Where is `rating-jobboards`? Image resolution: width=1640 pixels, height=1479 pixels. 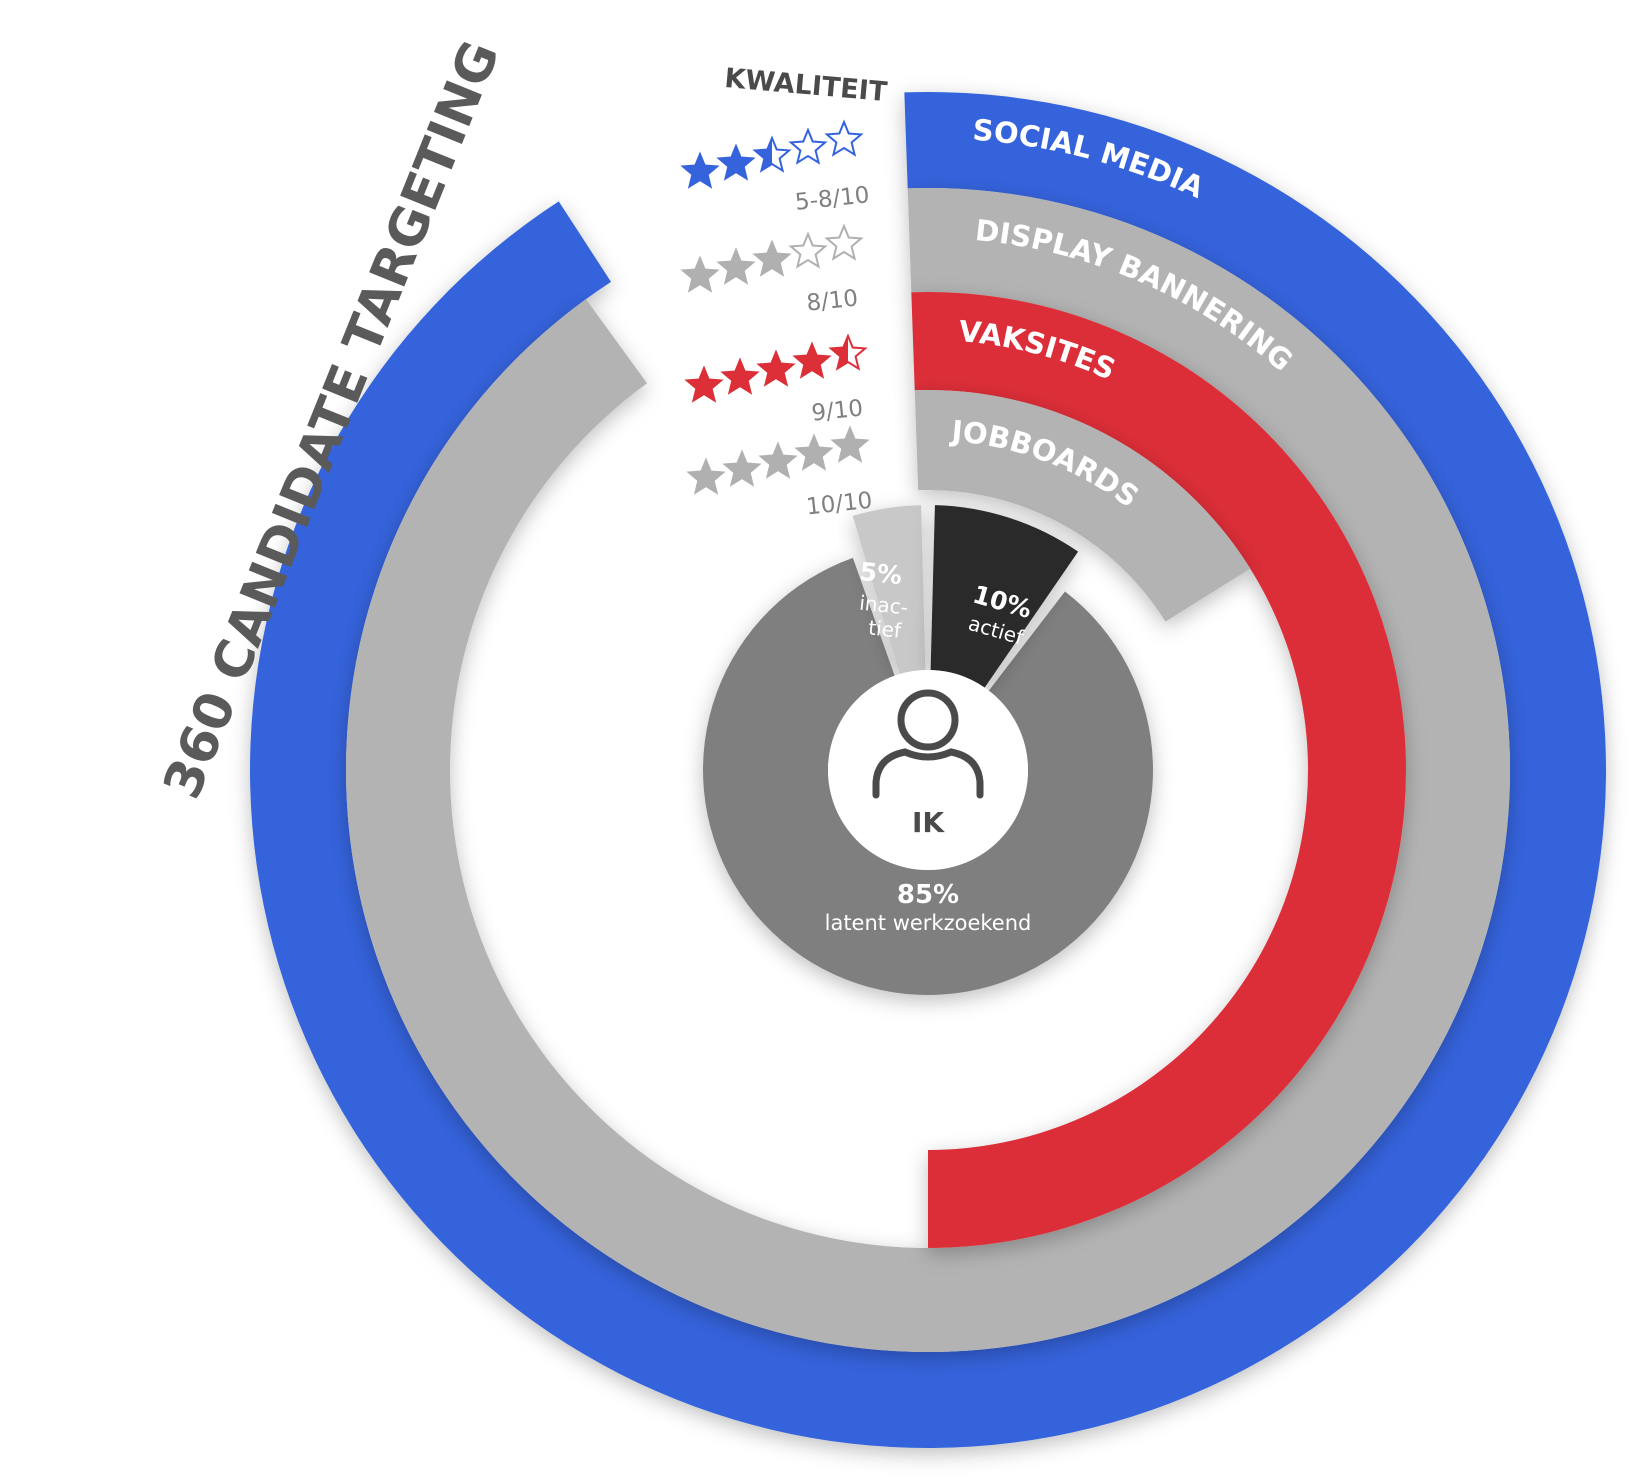
rating-jobboards is located at coordinates (778, 460).